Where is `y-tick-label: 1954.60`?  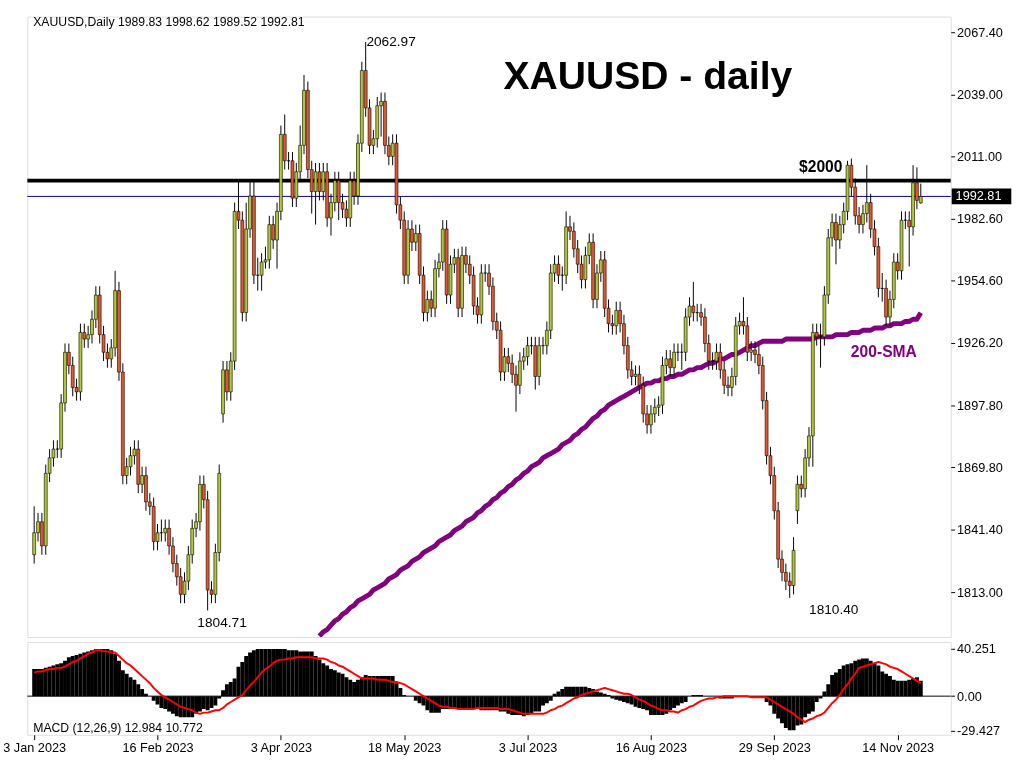 y-tick-label: 1954.60 is located at coordinates (980, 280).